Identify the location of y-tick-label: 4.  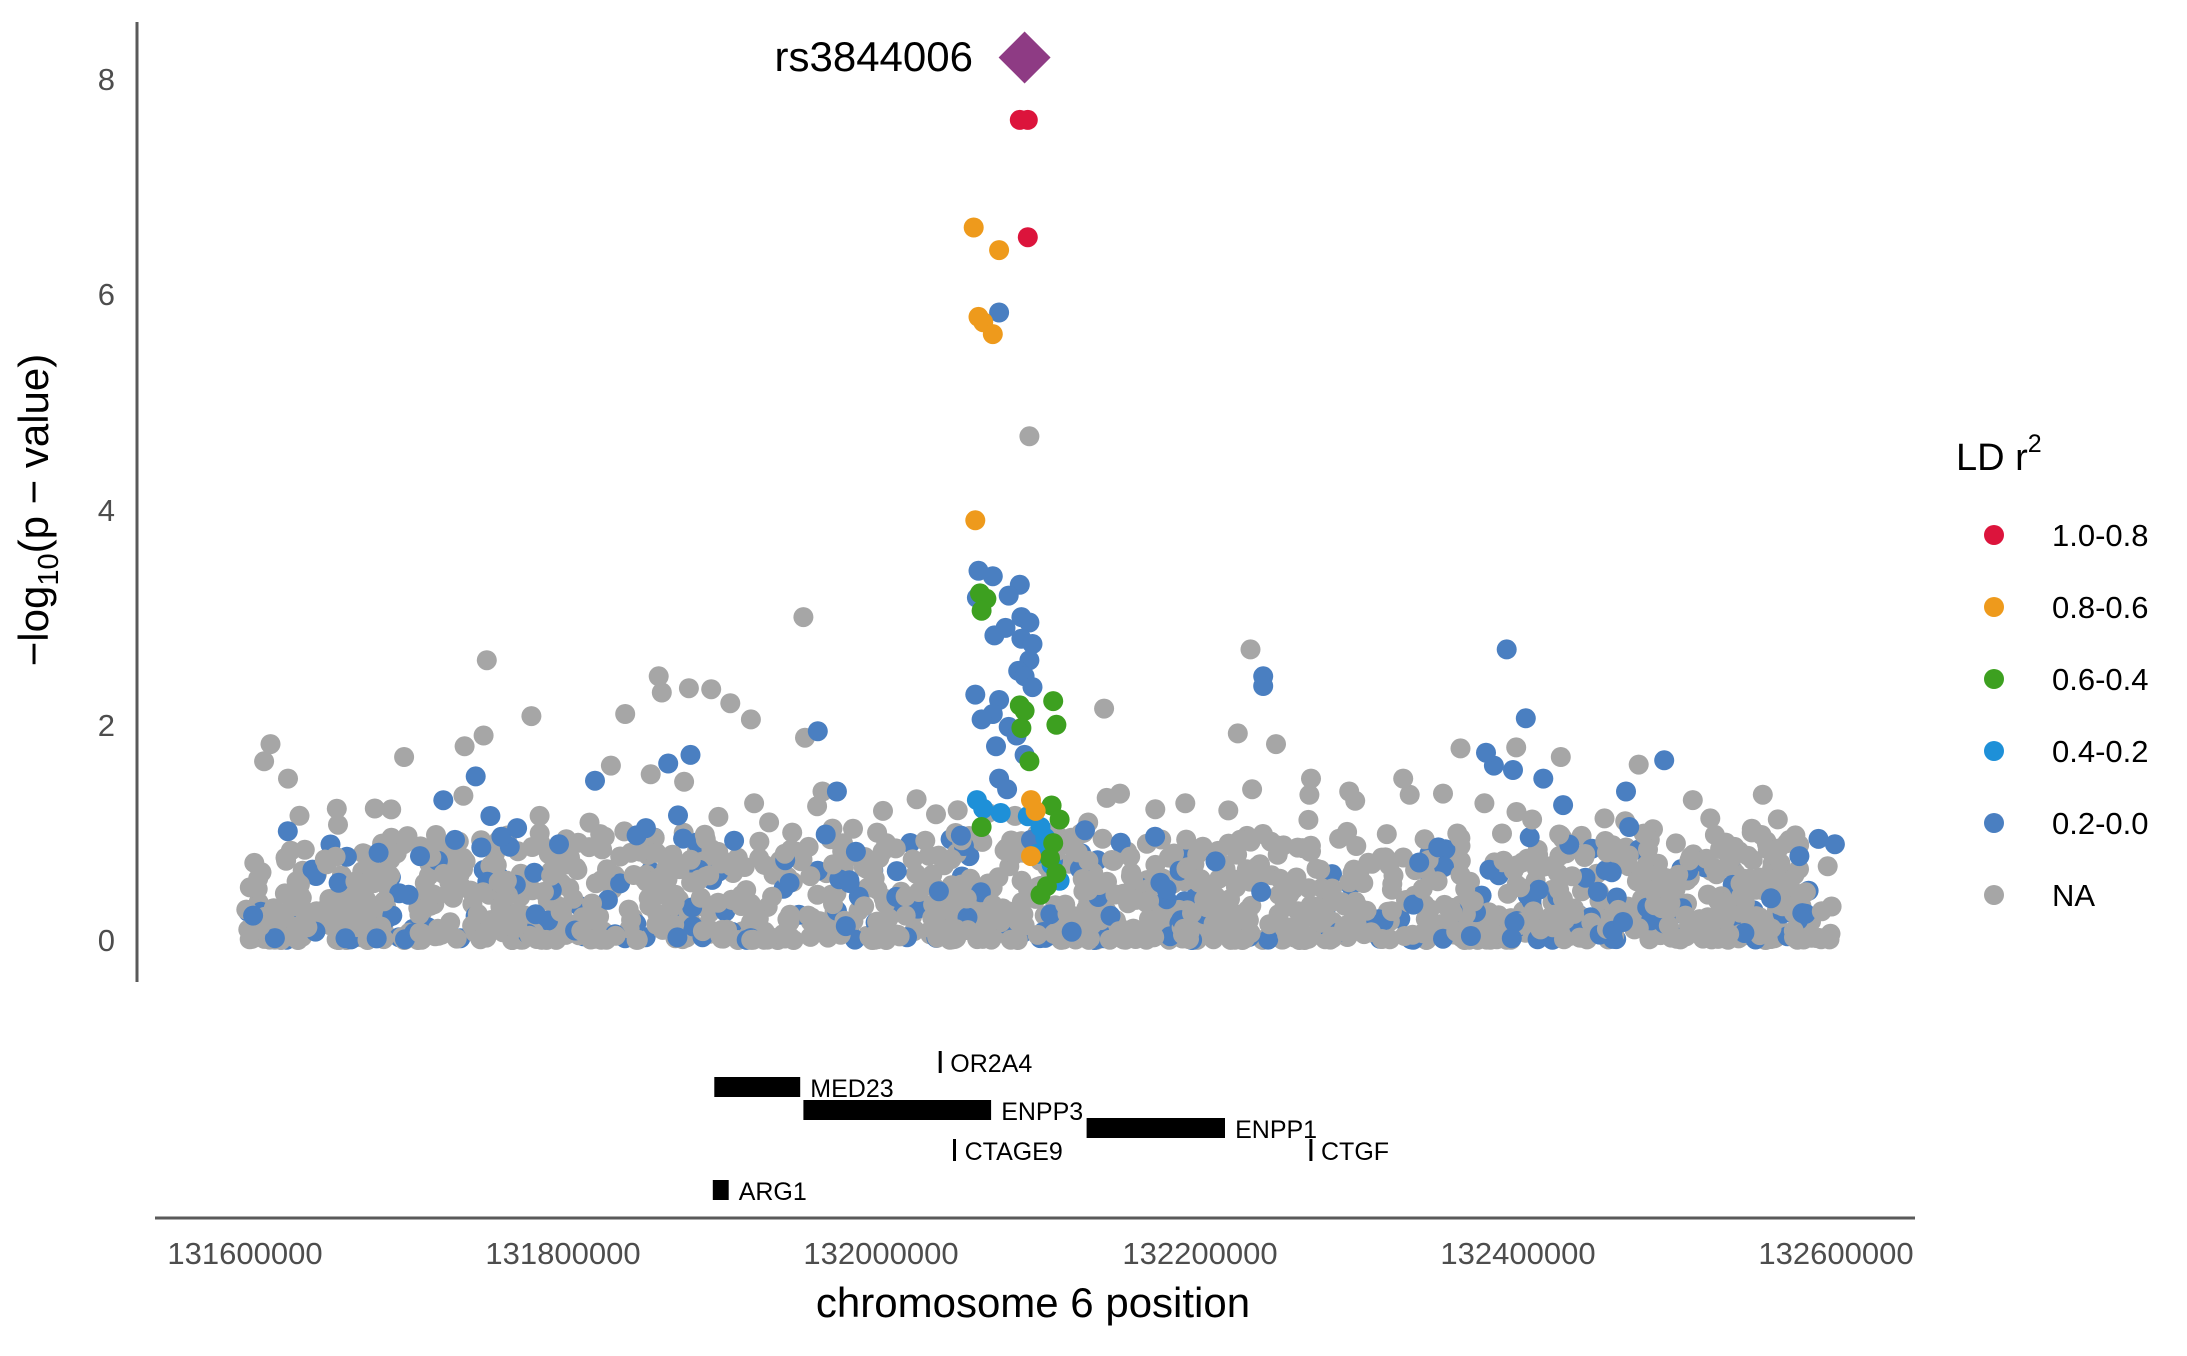
(106, 510).